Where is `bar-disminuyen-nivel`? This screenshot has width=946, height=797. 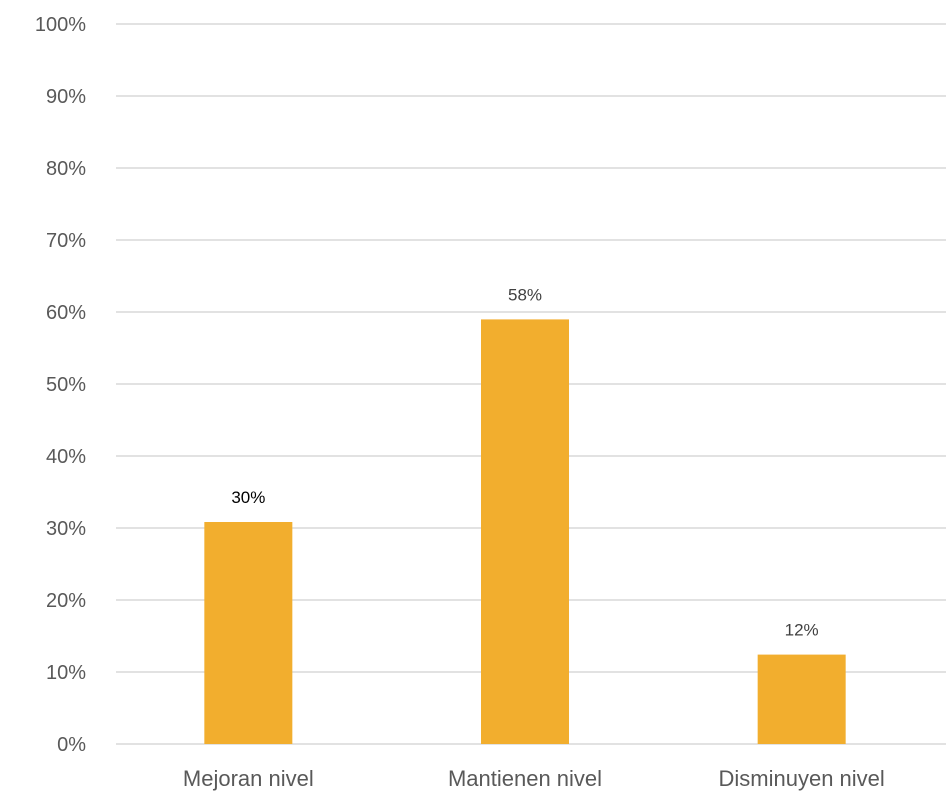 bar-disminuyen-nivel is located at coordinates (801, 699).